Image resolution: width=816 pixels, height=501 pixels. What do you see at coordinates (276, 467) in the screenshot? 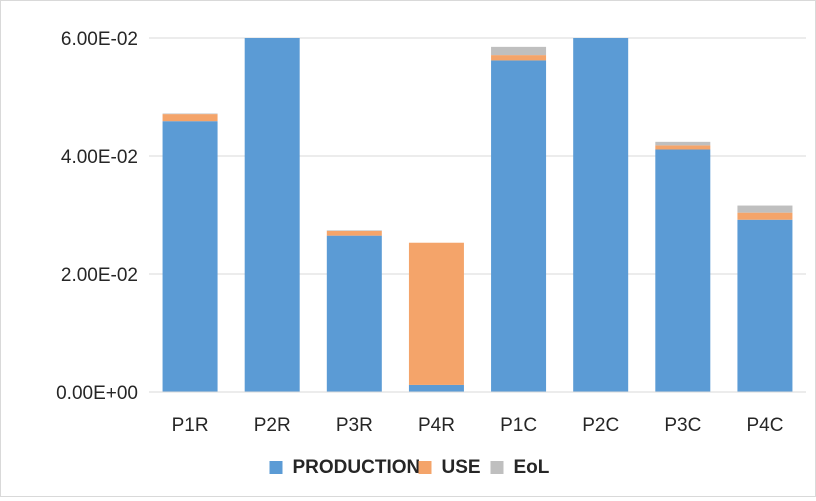
I see `legend-swatch-production` at bounding box center [276, 467].